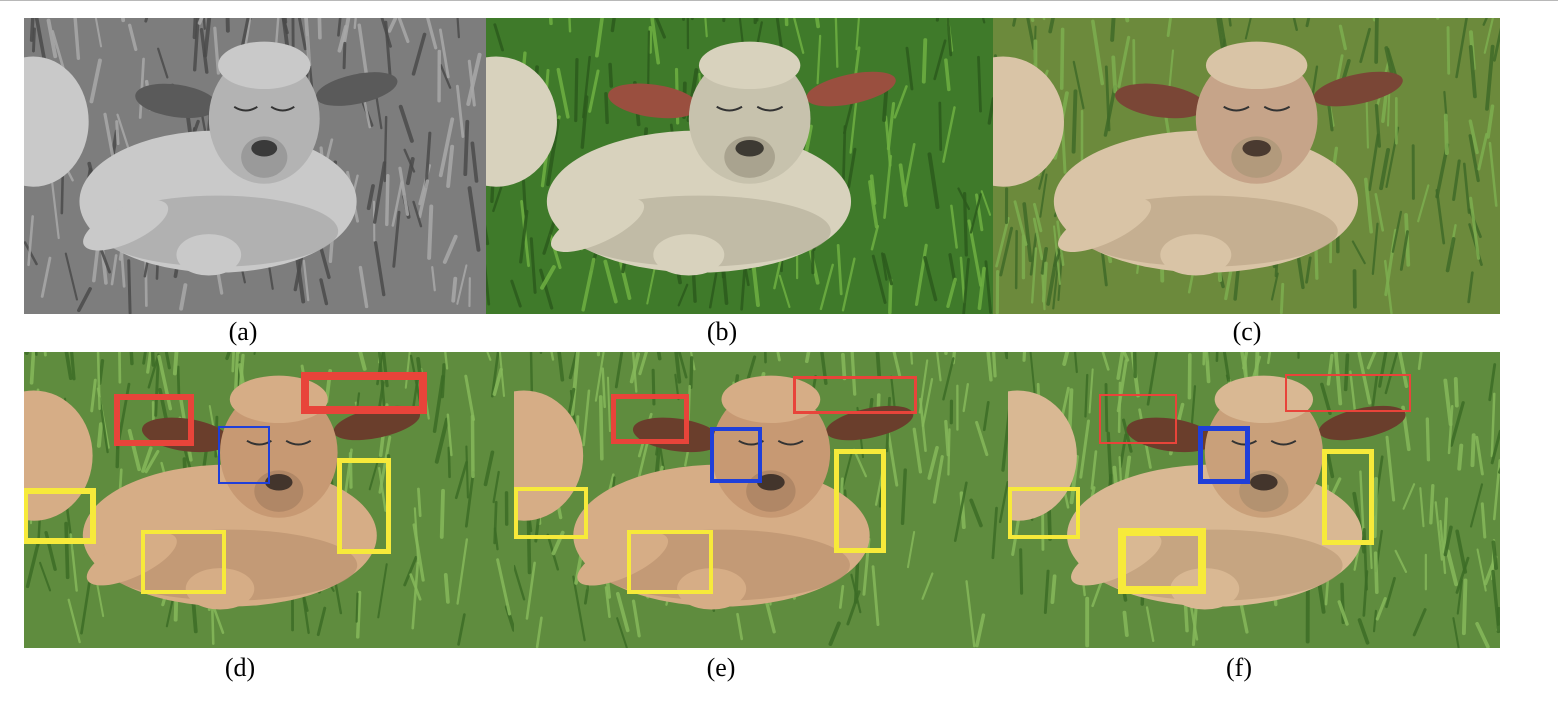  Describe the element at coordinates (749, 65) in the screenshot. I see `lamb-head-wool` at that location.